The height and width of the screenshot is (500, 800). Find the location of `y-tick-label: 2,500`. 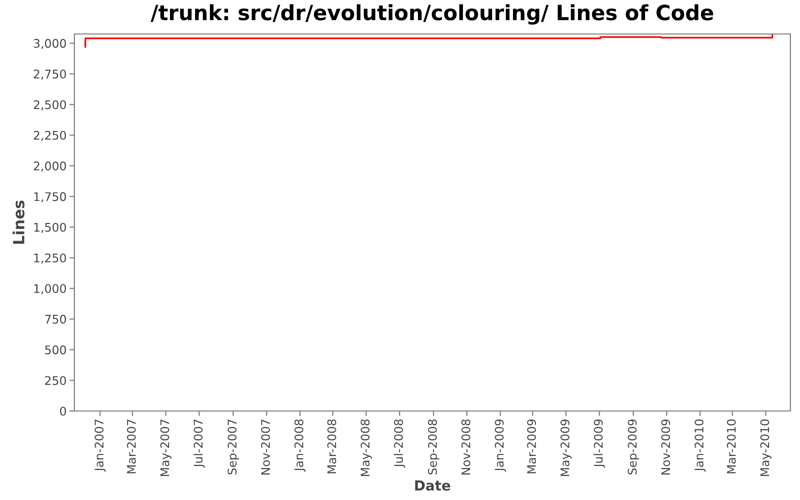

y-tick-label: 2,500 is located at coordinates (50, 105).